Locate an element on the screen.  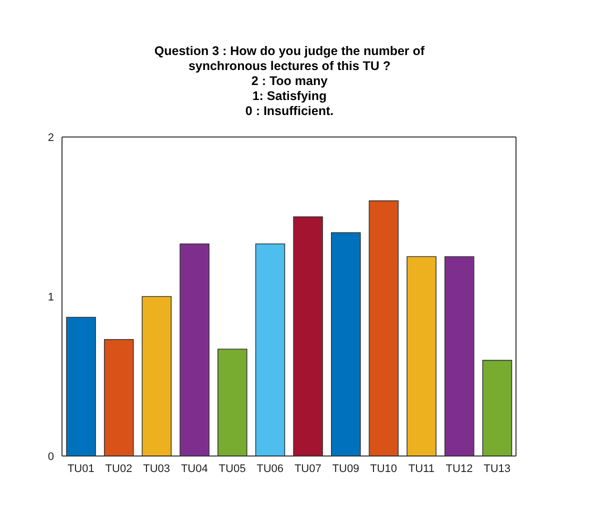
x-tick-label: TU11 is located at coordinates (421, 468).